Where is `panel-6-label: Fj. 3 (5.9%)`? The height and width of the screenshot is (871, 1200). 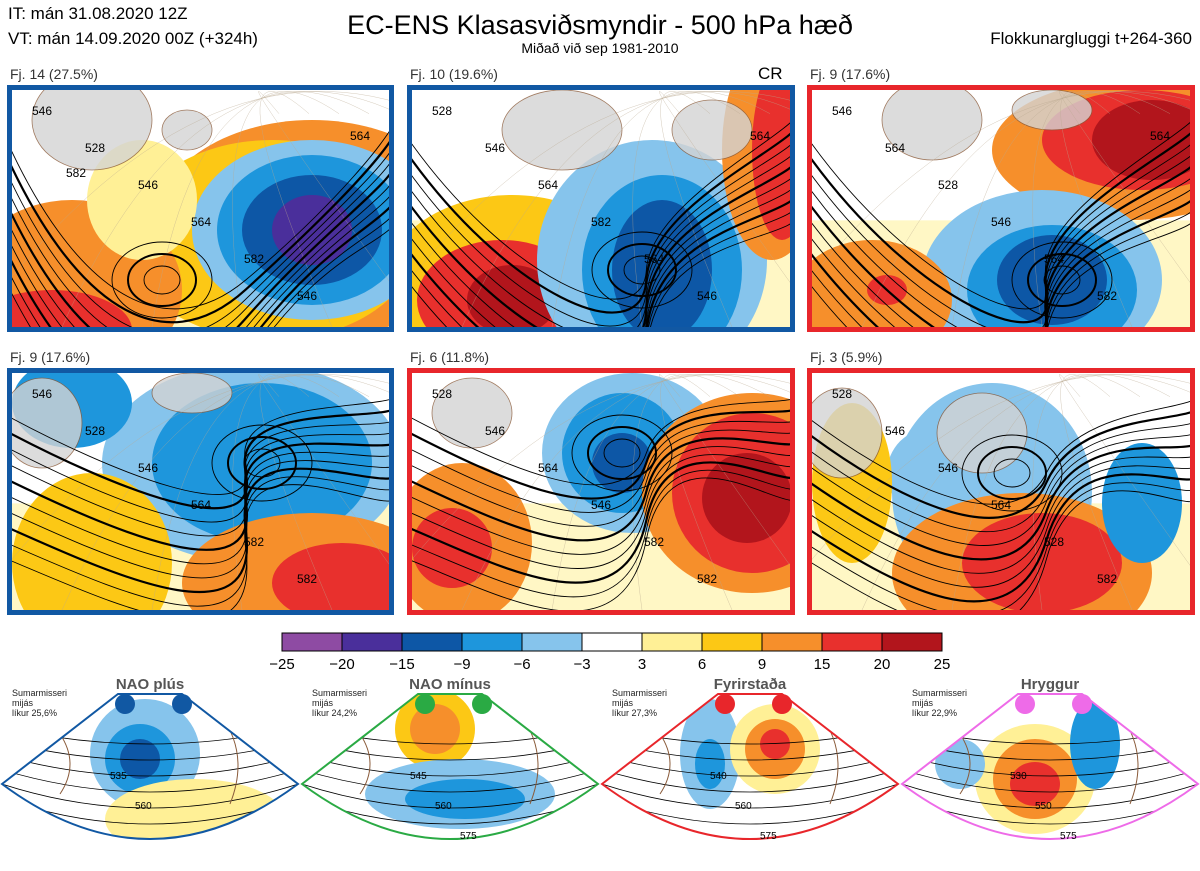
panel-6-label: Fj. 3 (5.9%) is located at coordinates (846, 357).